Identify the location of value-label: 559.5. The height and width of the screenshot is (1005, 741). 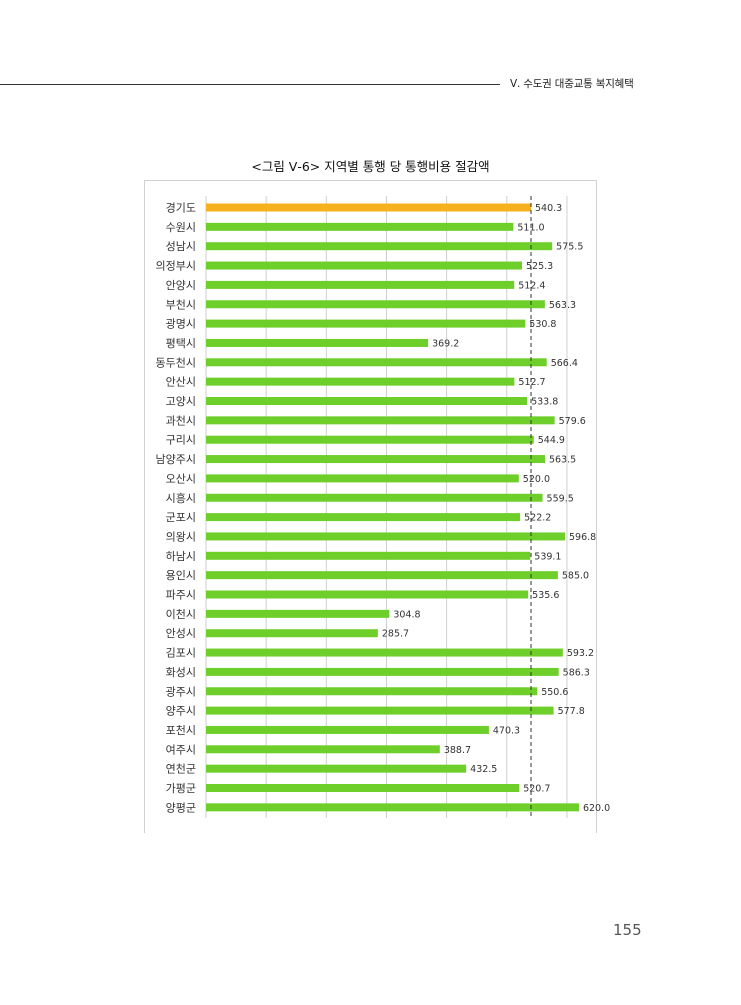
(560, 498).